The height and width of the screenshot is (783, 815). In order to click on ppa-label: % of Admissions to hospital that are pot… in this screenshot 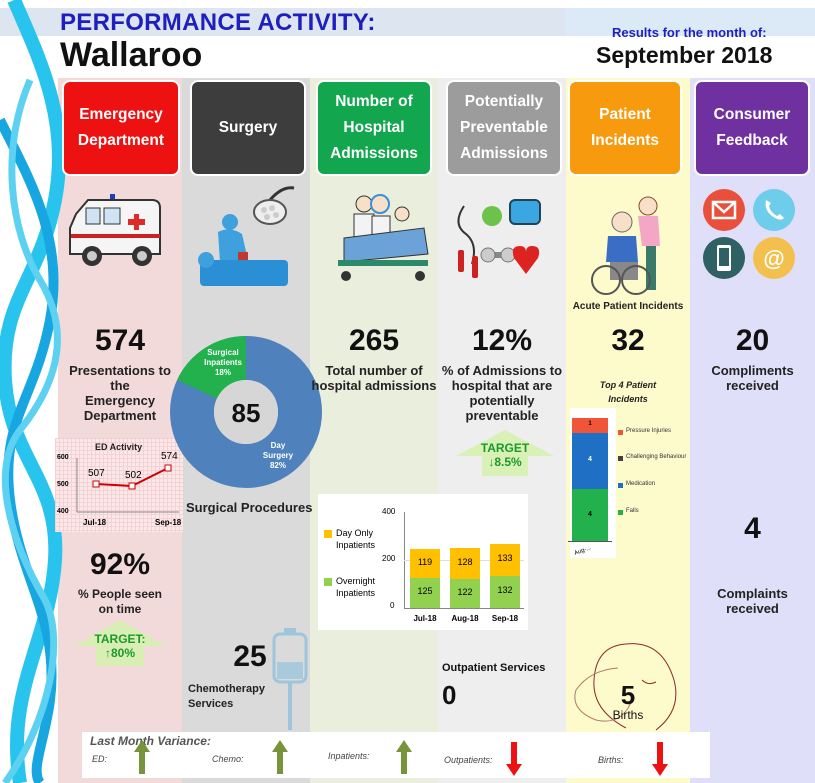, I will do `click(502, 393)`.